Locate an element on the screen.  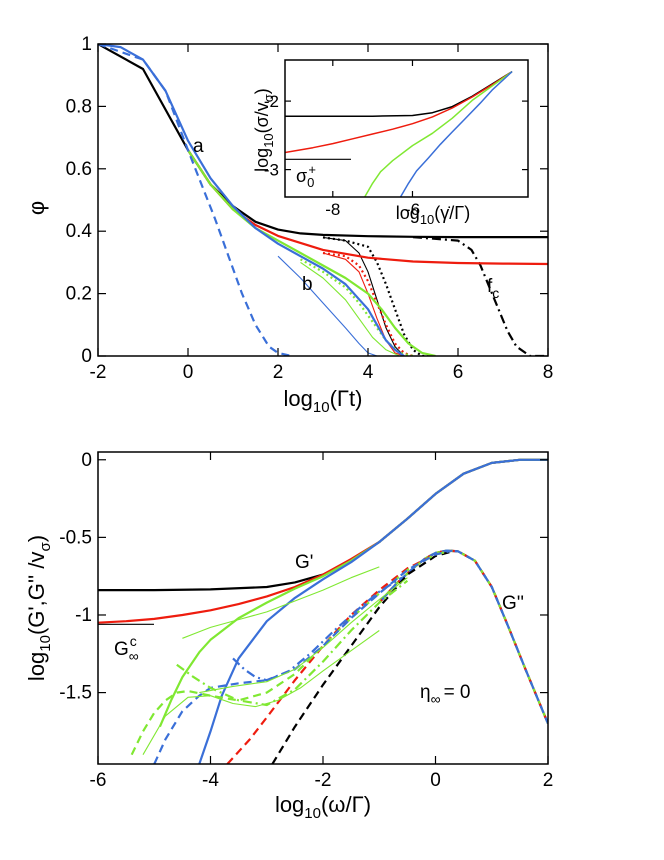
sigma0-sup: + is located at coordinates (312, 169).